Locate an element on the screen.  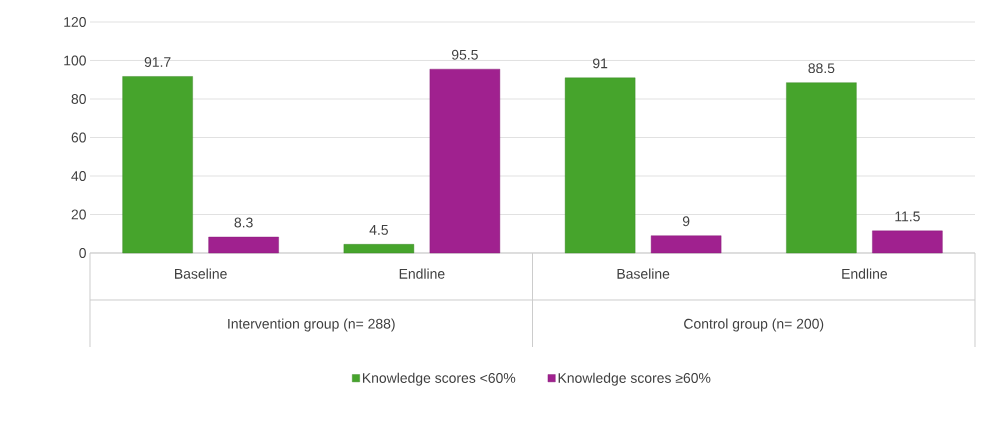
data-label: 4.5 is located at coordinates (378, 230).